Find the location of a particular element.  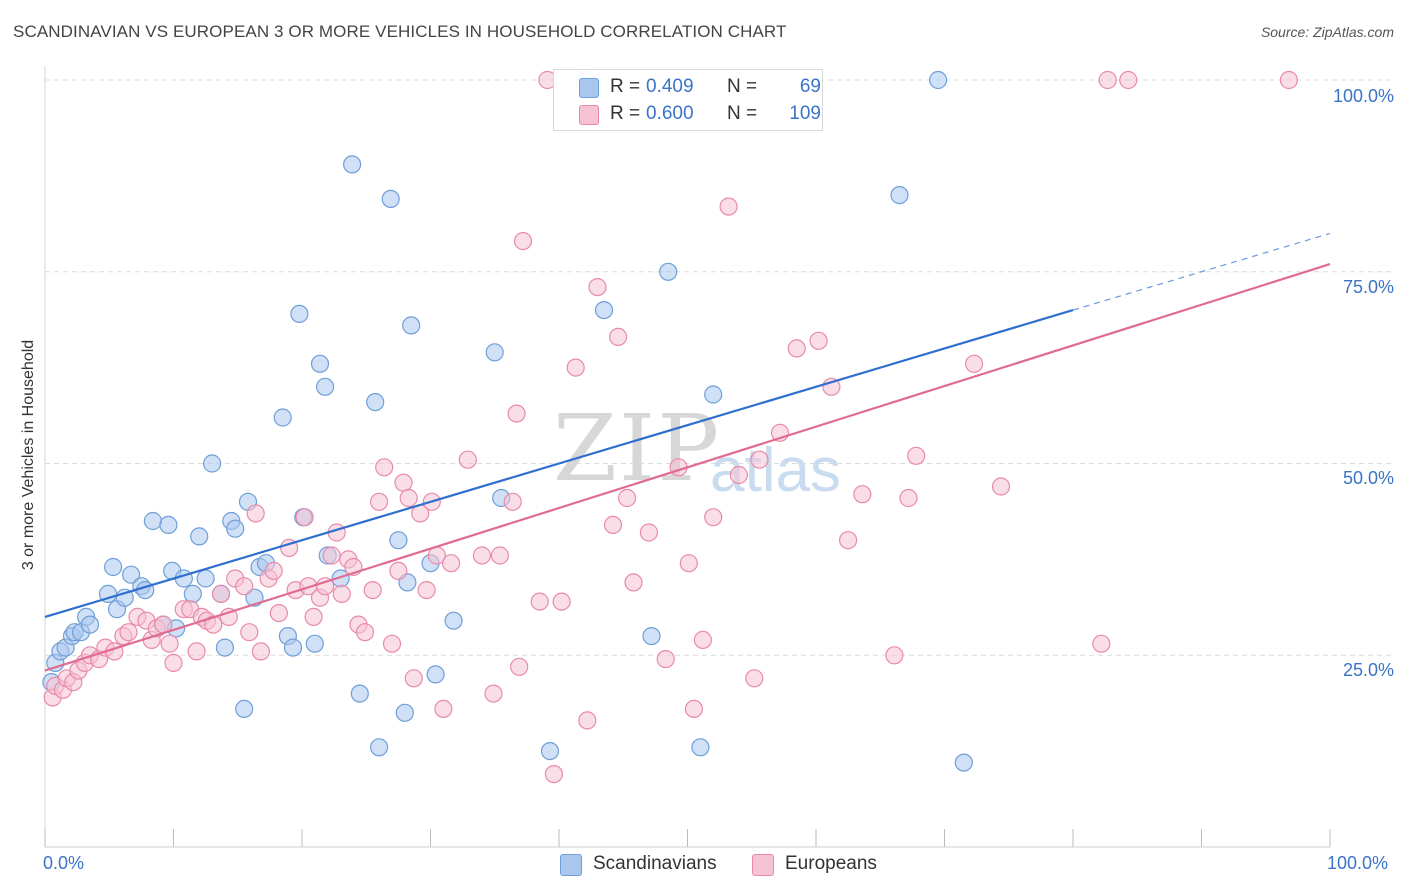

legend-r-value: 0.409 is located at coordinates (670, 86).